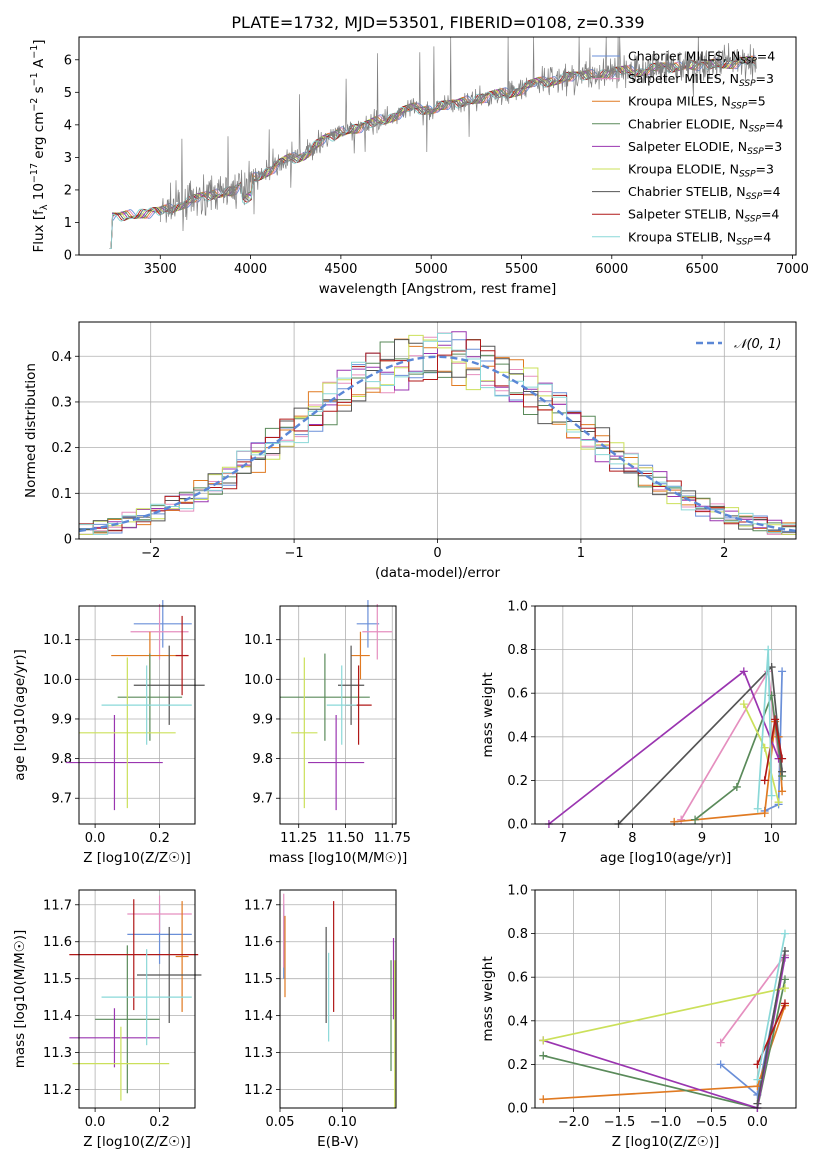  Describe the element at coordinates (68, 60) in the screenshot. I see `y-tick-label: 6` at that location.